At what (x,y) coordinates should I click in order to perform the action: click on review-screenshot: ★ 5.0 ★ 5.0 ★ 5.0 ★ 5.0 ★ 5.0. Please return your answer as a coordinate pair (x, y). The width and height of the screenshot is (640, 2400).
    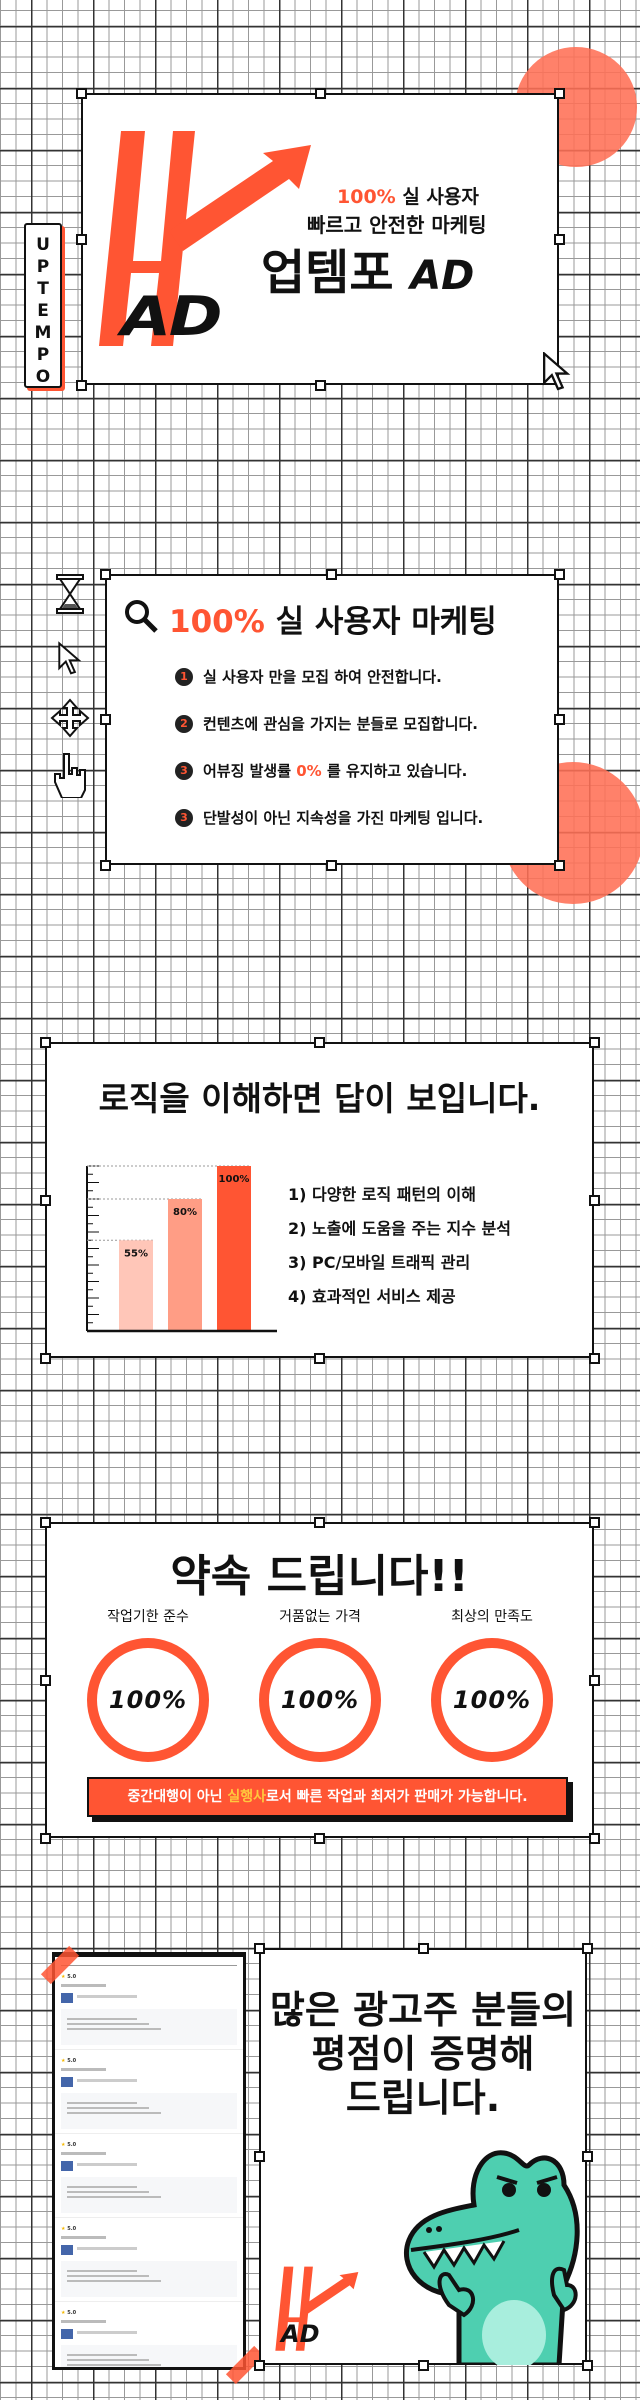
    Looking at the image, I should click on (149, 2161).